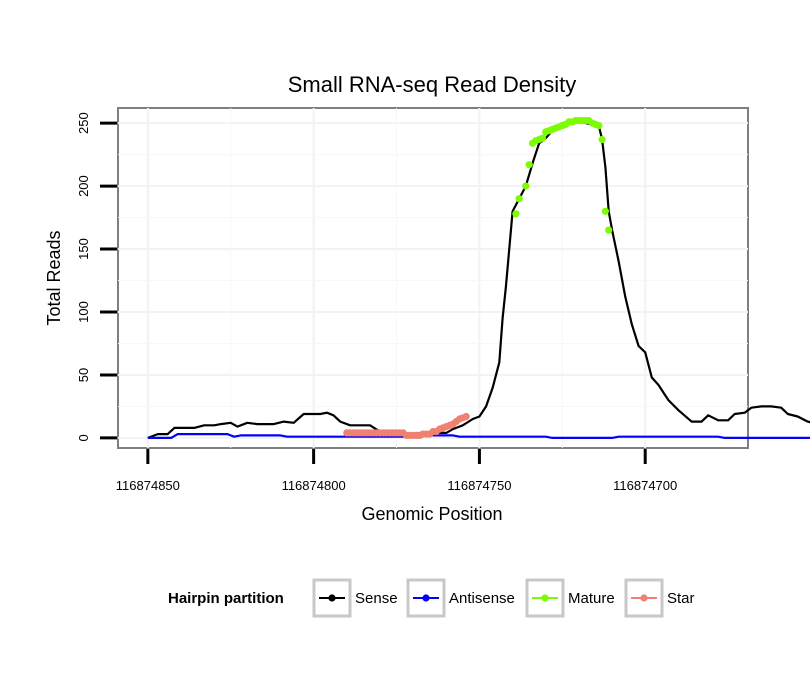  Describe the element at coordinates (479, 485) in the screenshot. I see `x-tick-label: 116874750` at that location.